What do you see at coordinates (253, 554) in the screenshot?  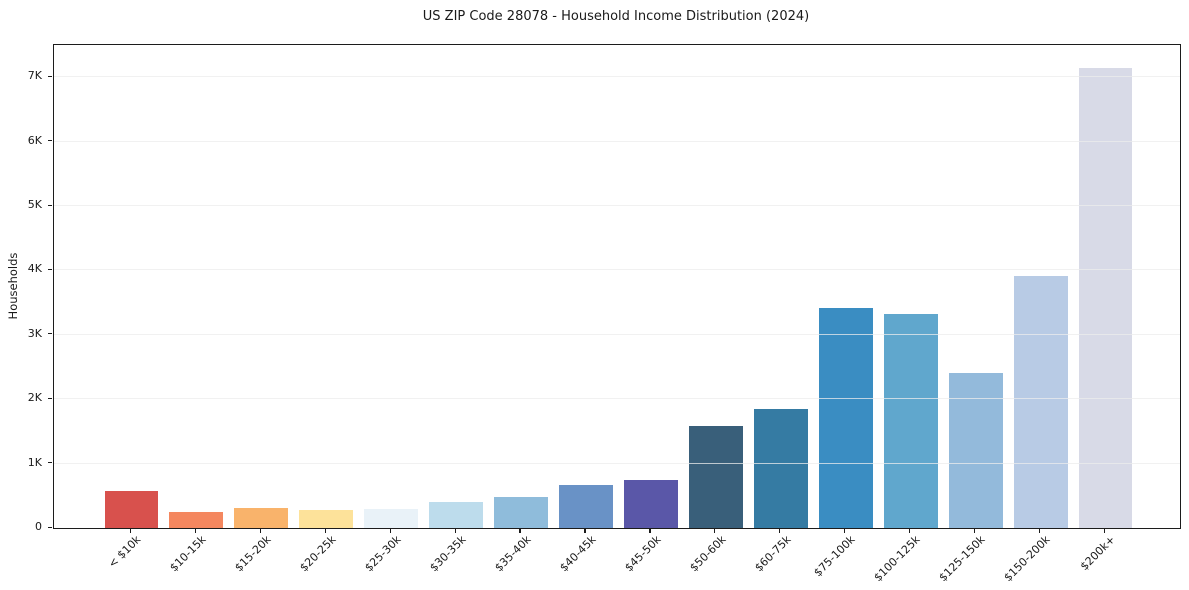 I see `x-tick-label: $15-20k` at bounding box center [253, 554].